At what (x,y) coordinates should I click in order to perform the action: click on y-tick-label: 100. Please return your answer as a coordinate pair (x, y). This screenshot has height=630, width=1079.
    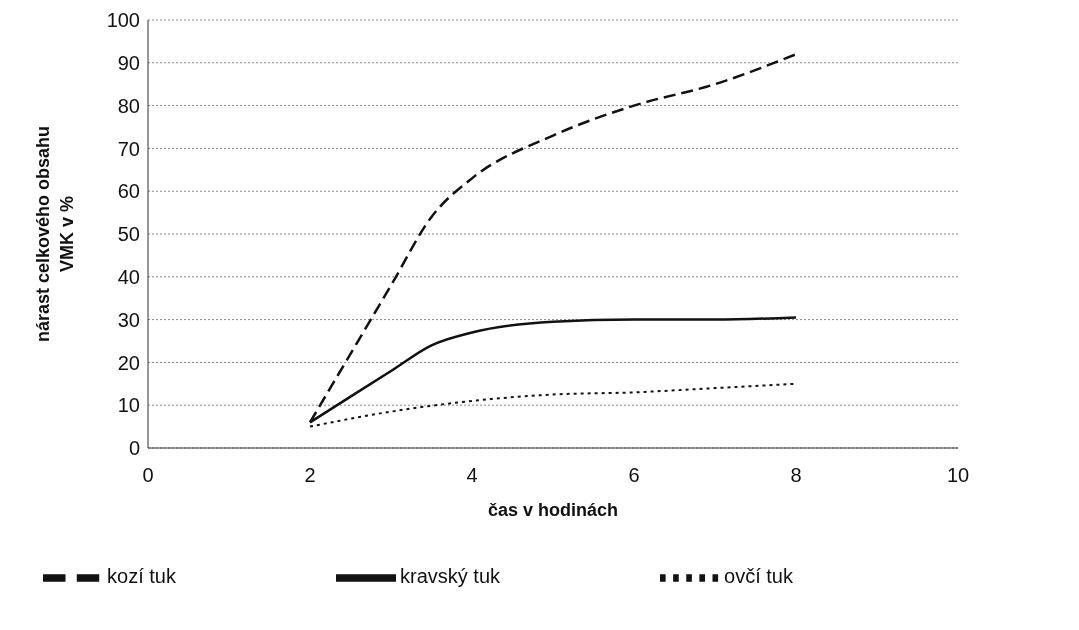
    Looking at the image, I should click on (123, 20).